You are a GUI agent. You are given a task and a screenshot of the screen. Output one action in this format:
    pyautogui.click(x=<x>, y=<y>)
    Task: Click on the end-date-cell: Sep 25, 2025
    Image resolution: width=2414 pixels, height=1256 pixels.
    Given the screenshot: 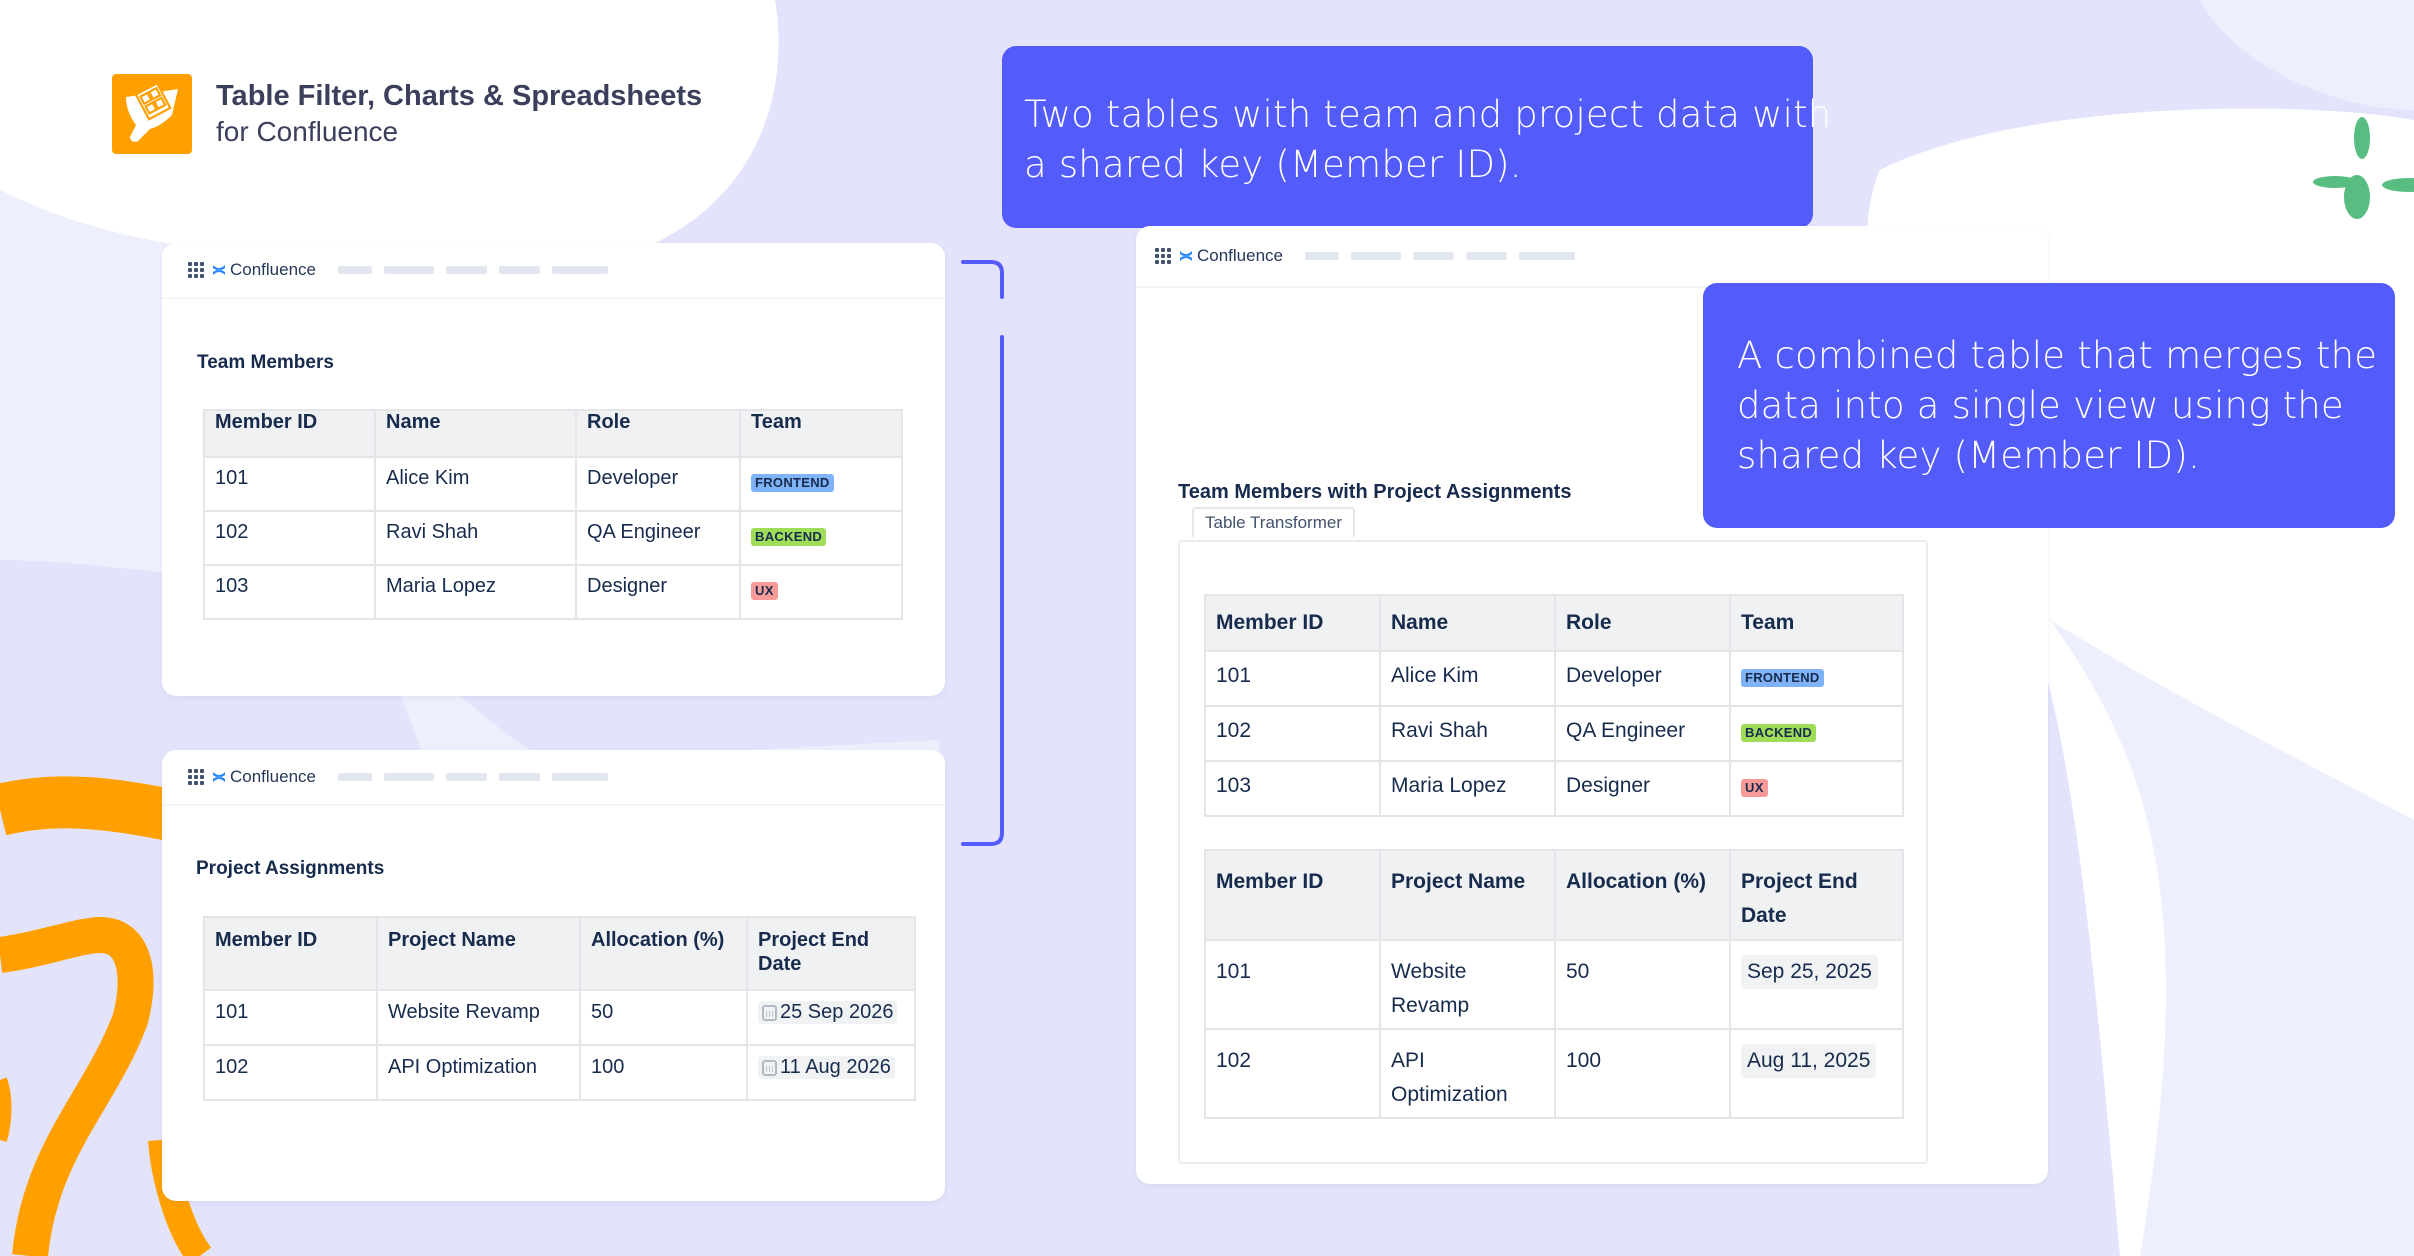 What is the action you would take?
    pyautogui.click(x=1816, y=984)
    